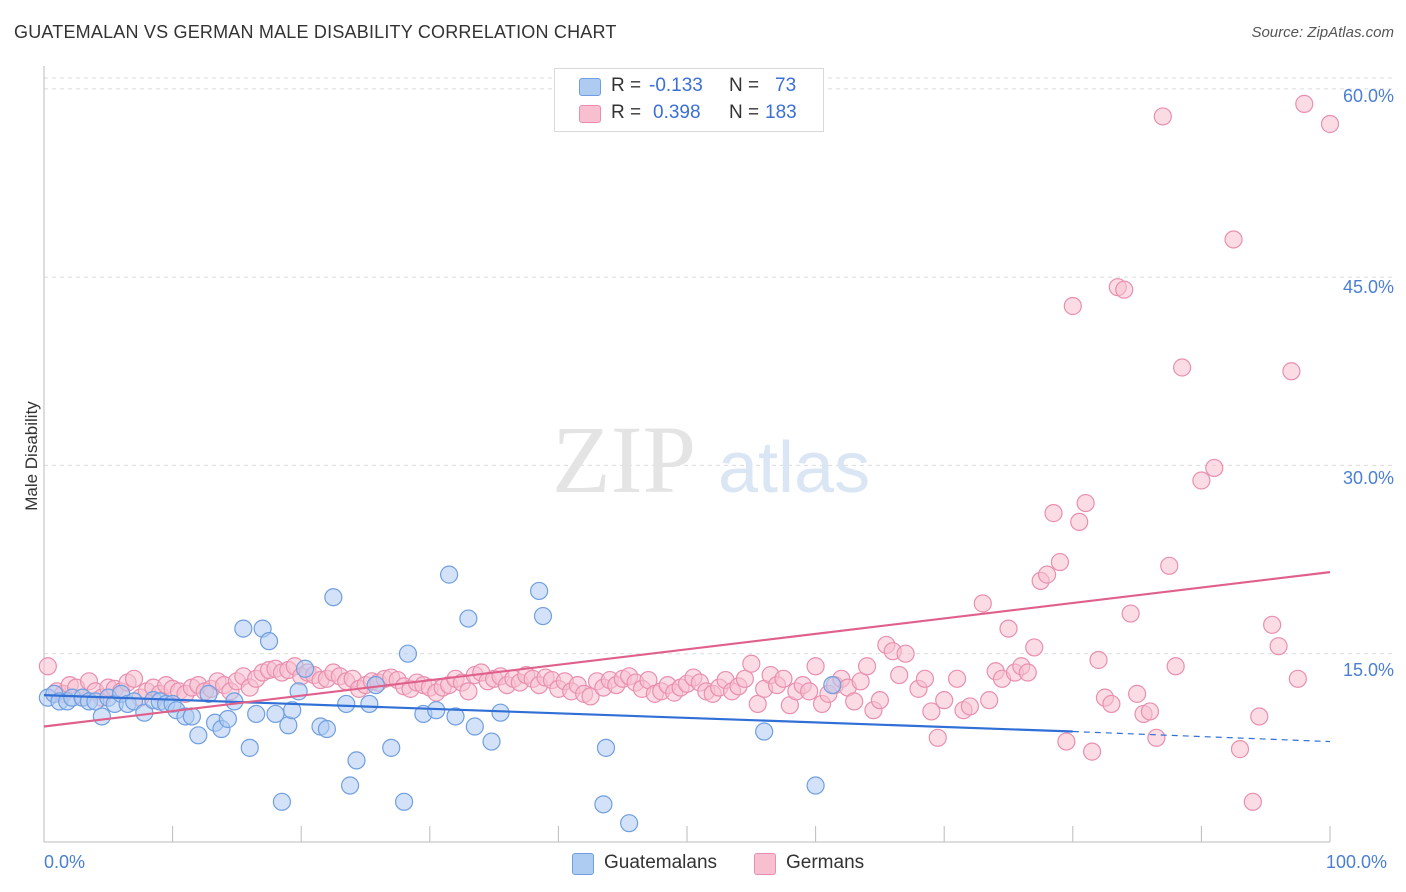 The height and width of the screenshot is (892, 1406). I want to click on n-label: N =, so click(744, 85).